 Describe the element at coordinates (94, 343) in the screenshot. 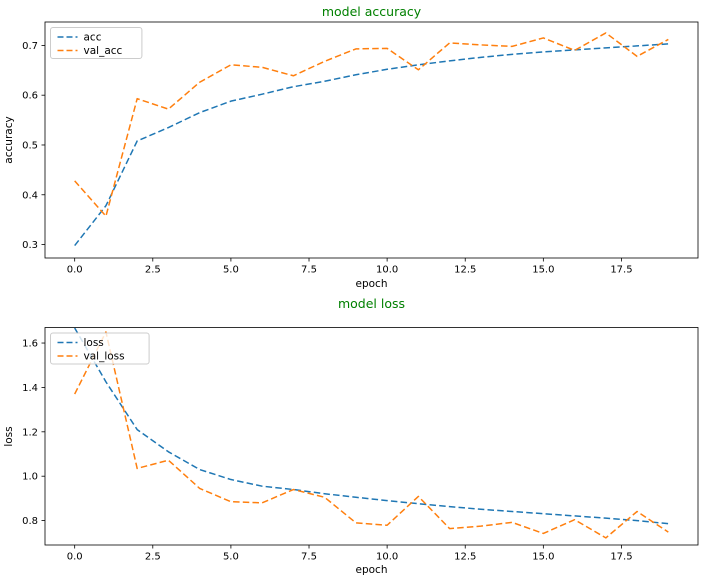

I see `legend-label-loss: loss` at that location.